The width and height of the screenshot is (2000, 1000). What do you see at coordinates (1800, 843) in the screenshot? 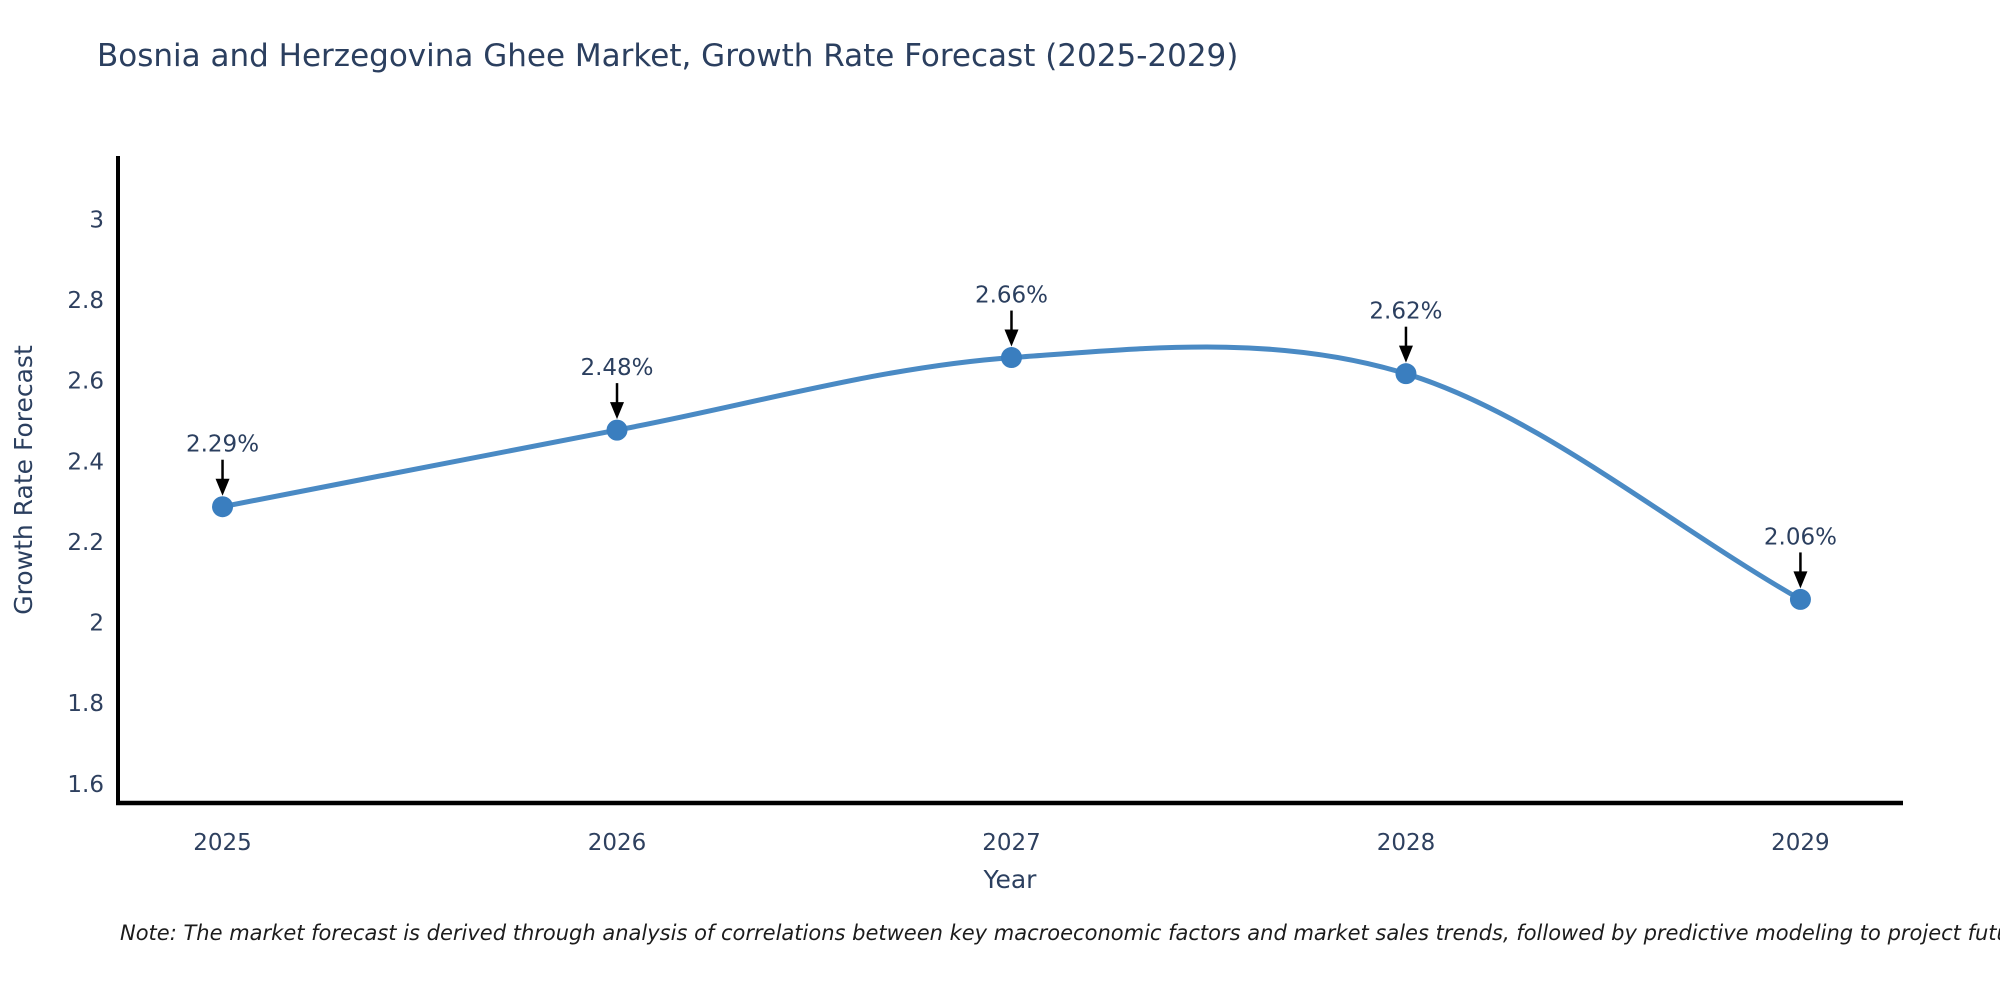
I see `x-tick-label: 2029` at bounding box center [1800, 843].